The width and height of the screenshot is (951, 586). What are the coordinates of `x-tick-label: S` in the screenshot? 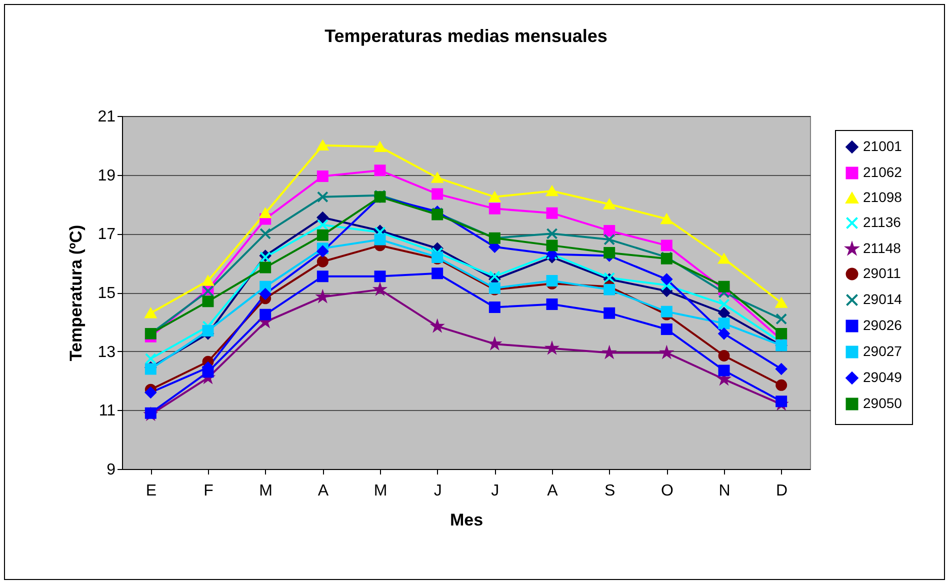 It's located at (610, 491).